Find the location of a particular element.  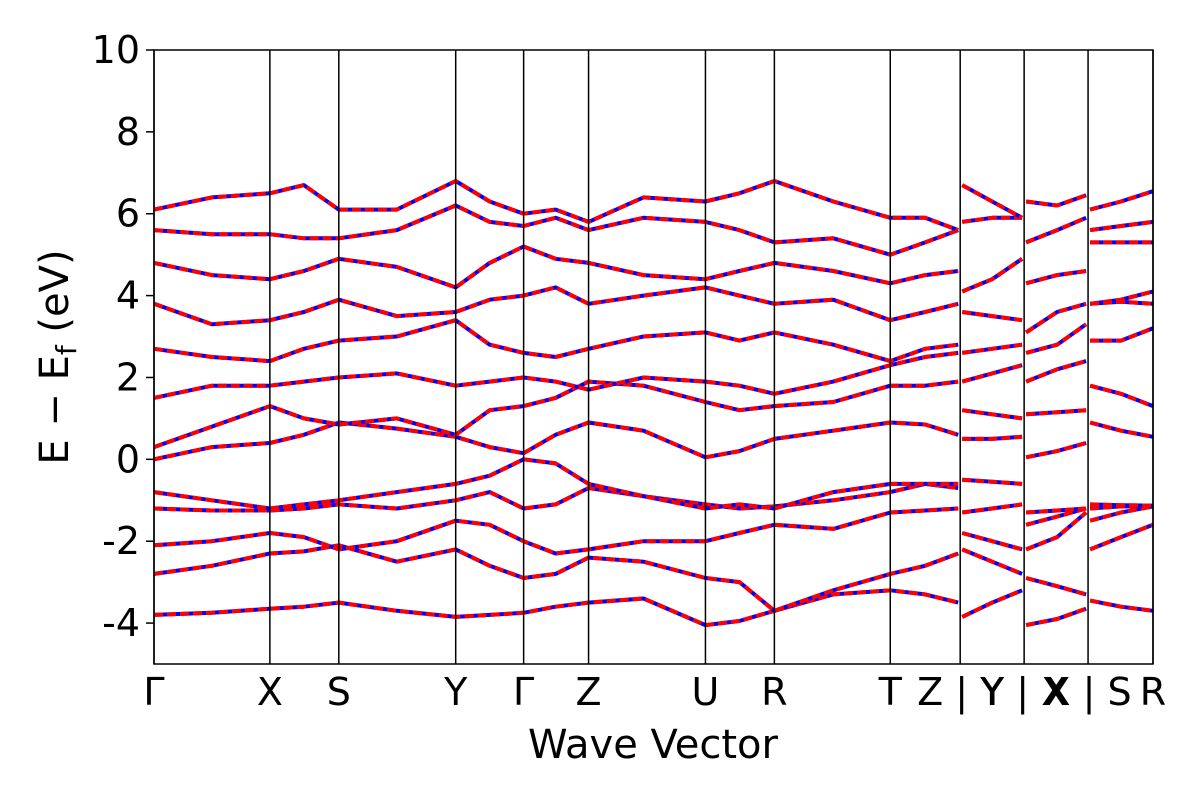

y-tick-label: 2 is located at coordinates (128, 377).